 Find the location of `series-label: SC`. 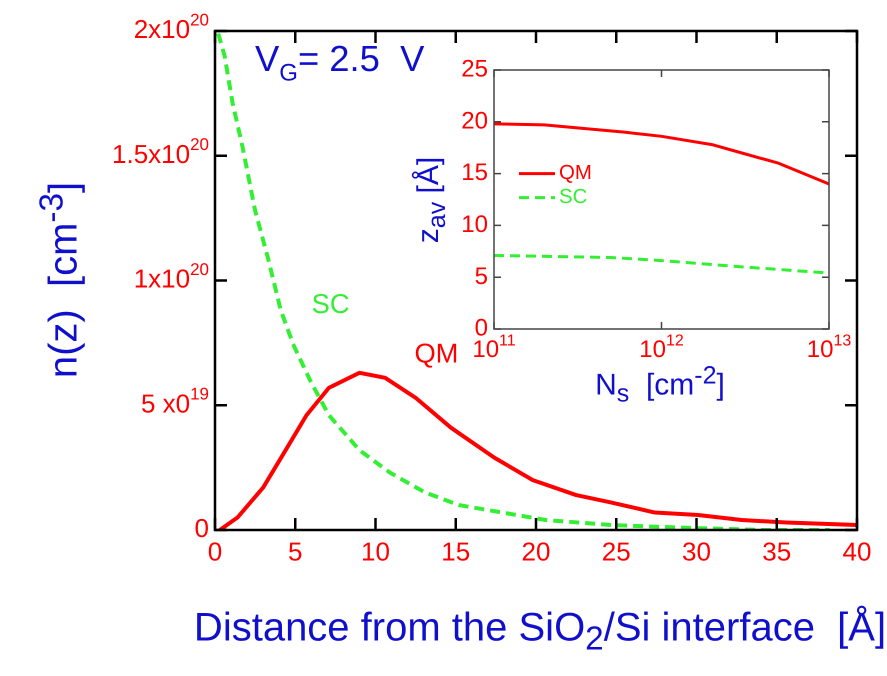

series-label: SC is located at coordinates (331, 303).